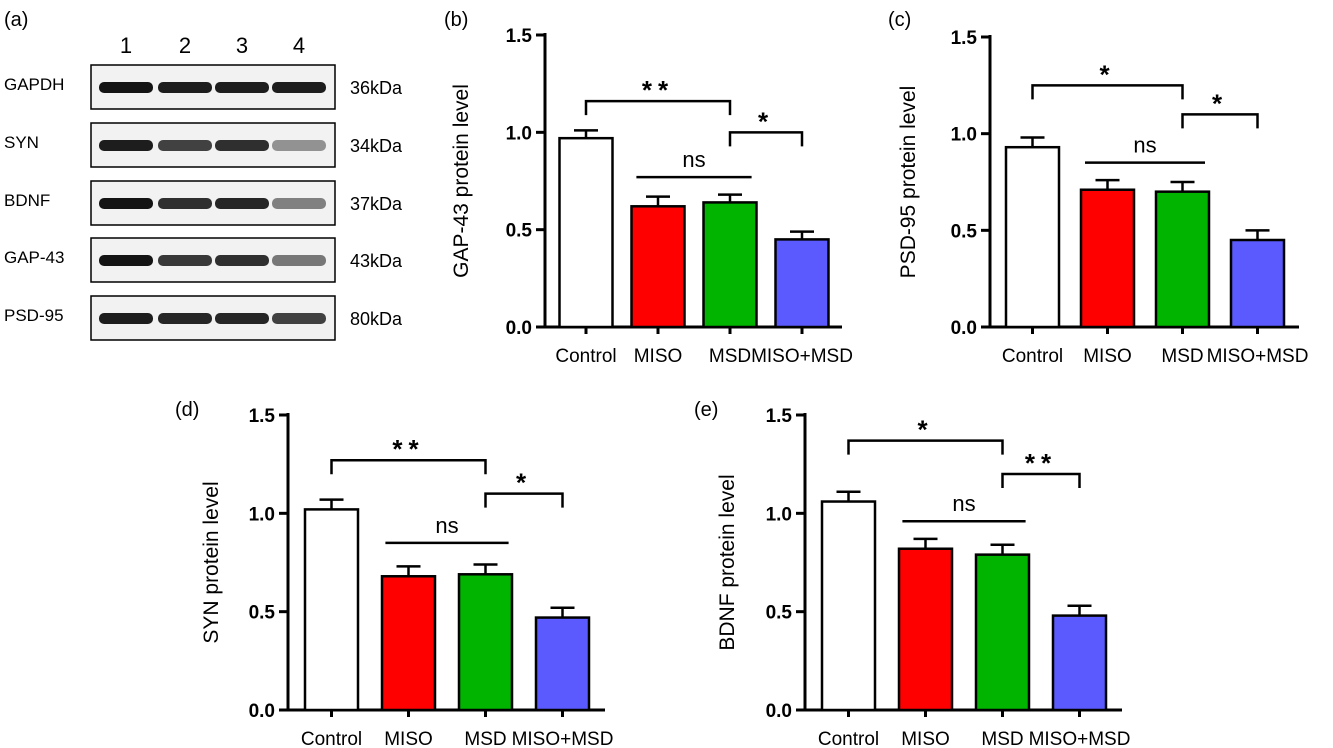 The height and width of the screenshot is (748, 1333). I want to click on panel-label: (e), so click(706, 410).